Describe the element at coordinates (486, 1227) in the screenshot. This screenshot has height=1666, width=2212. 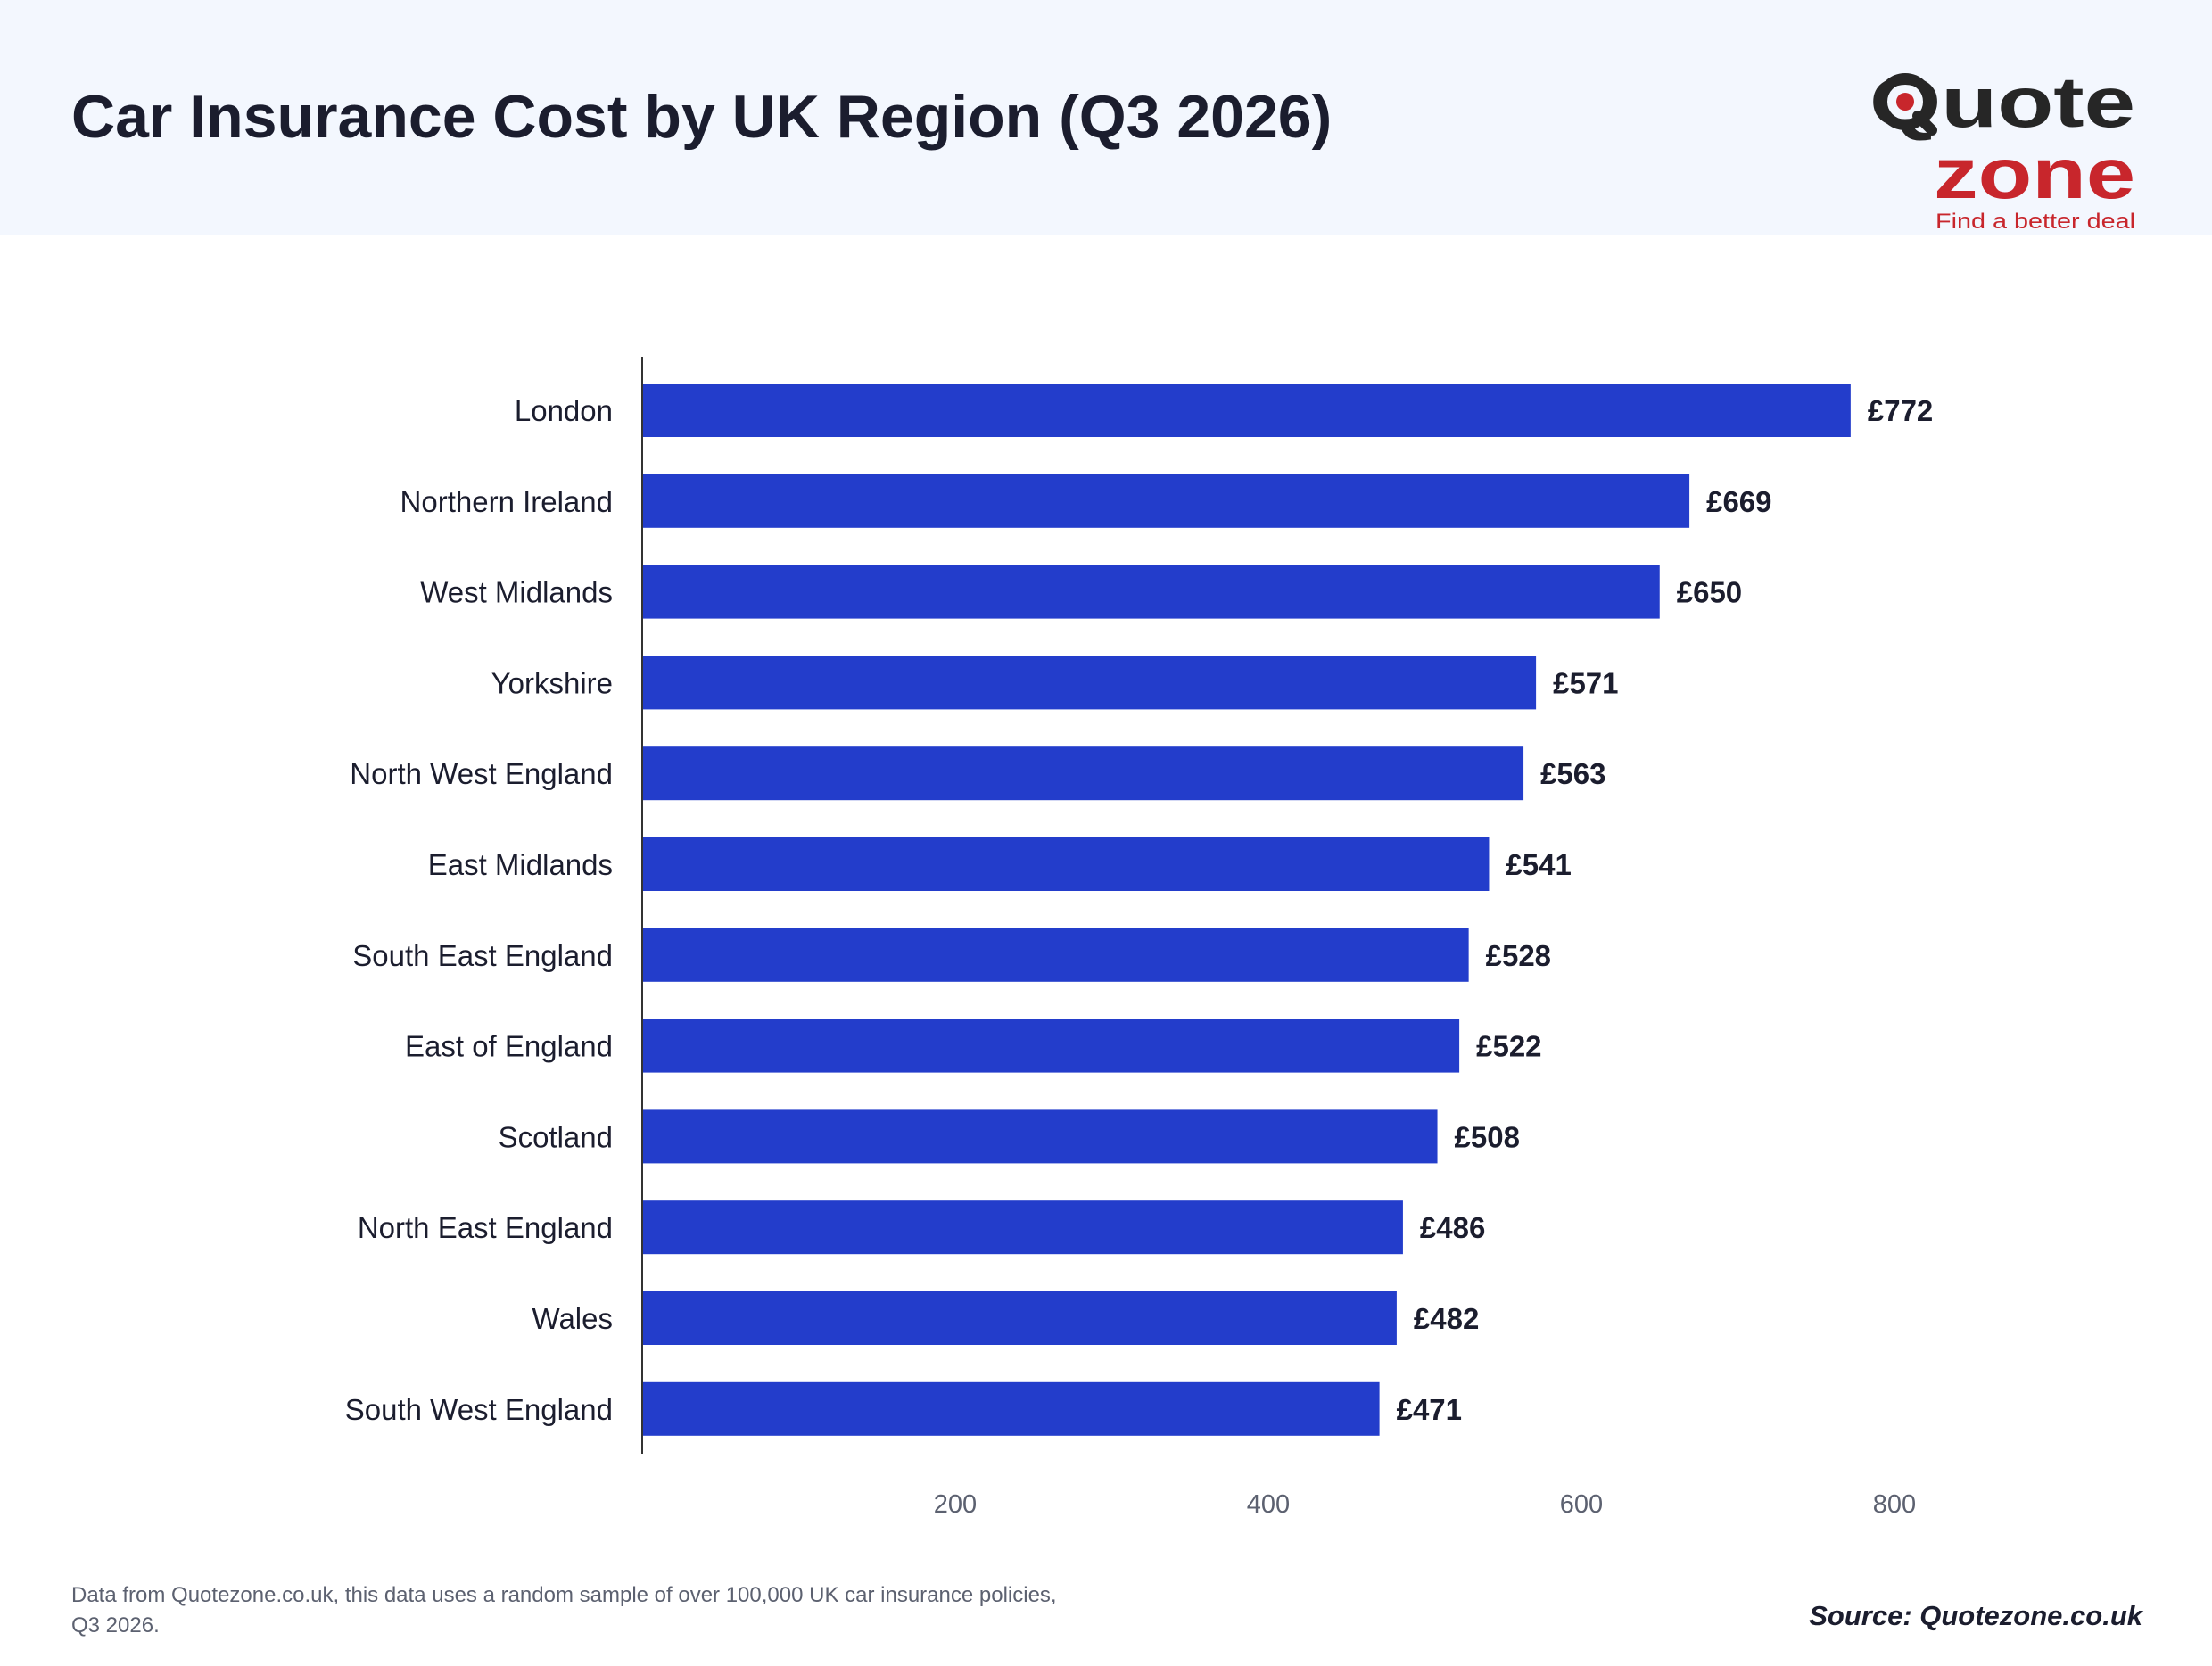
I see `category-label-north-east-england: North East England` at that location.